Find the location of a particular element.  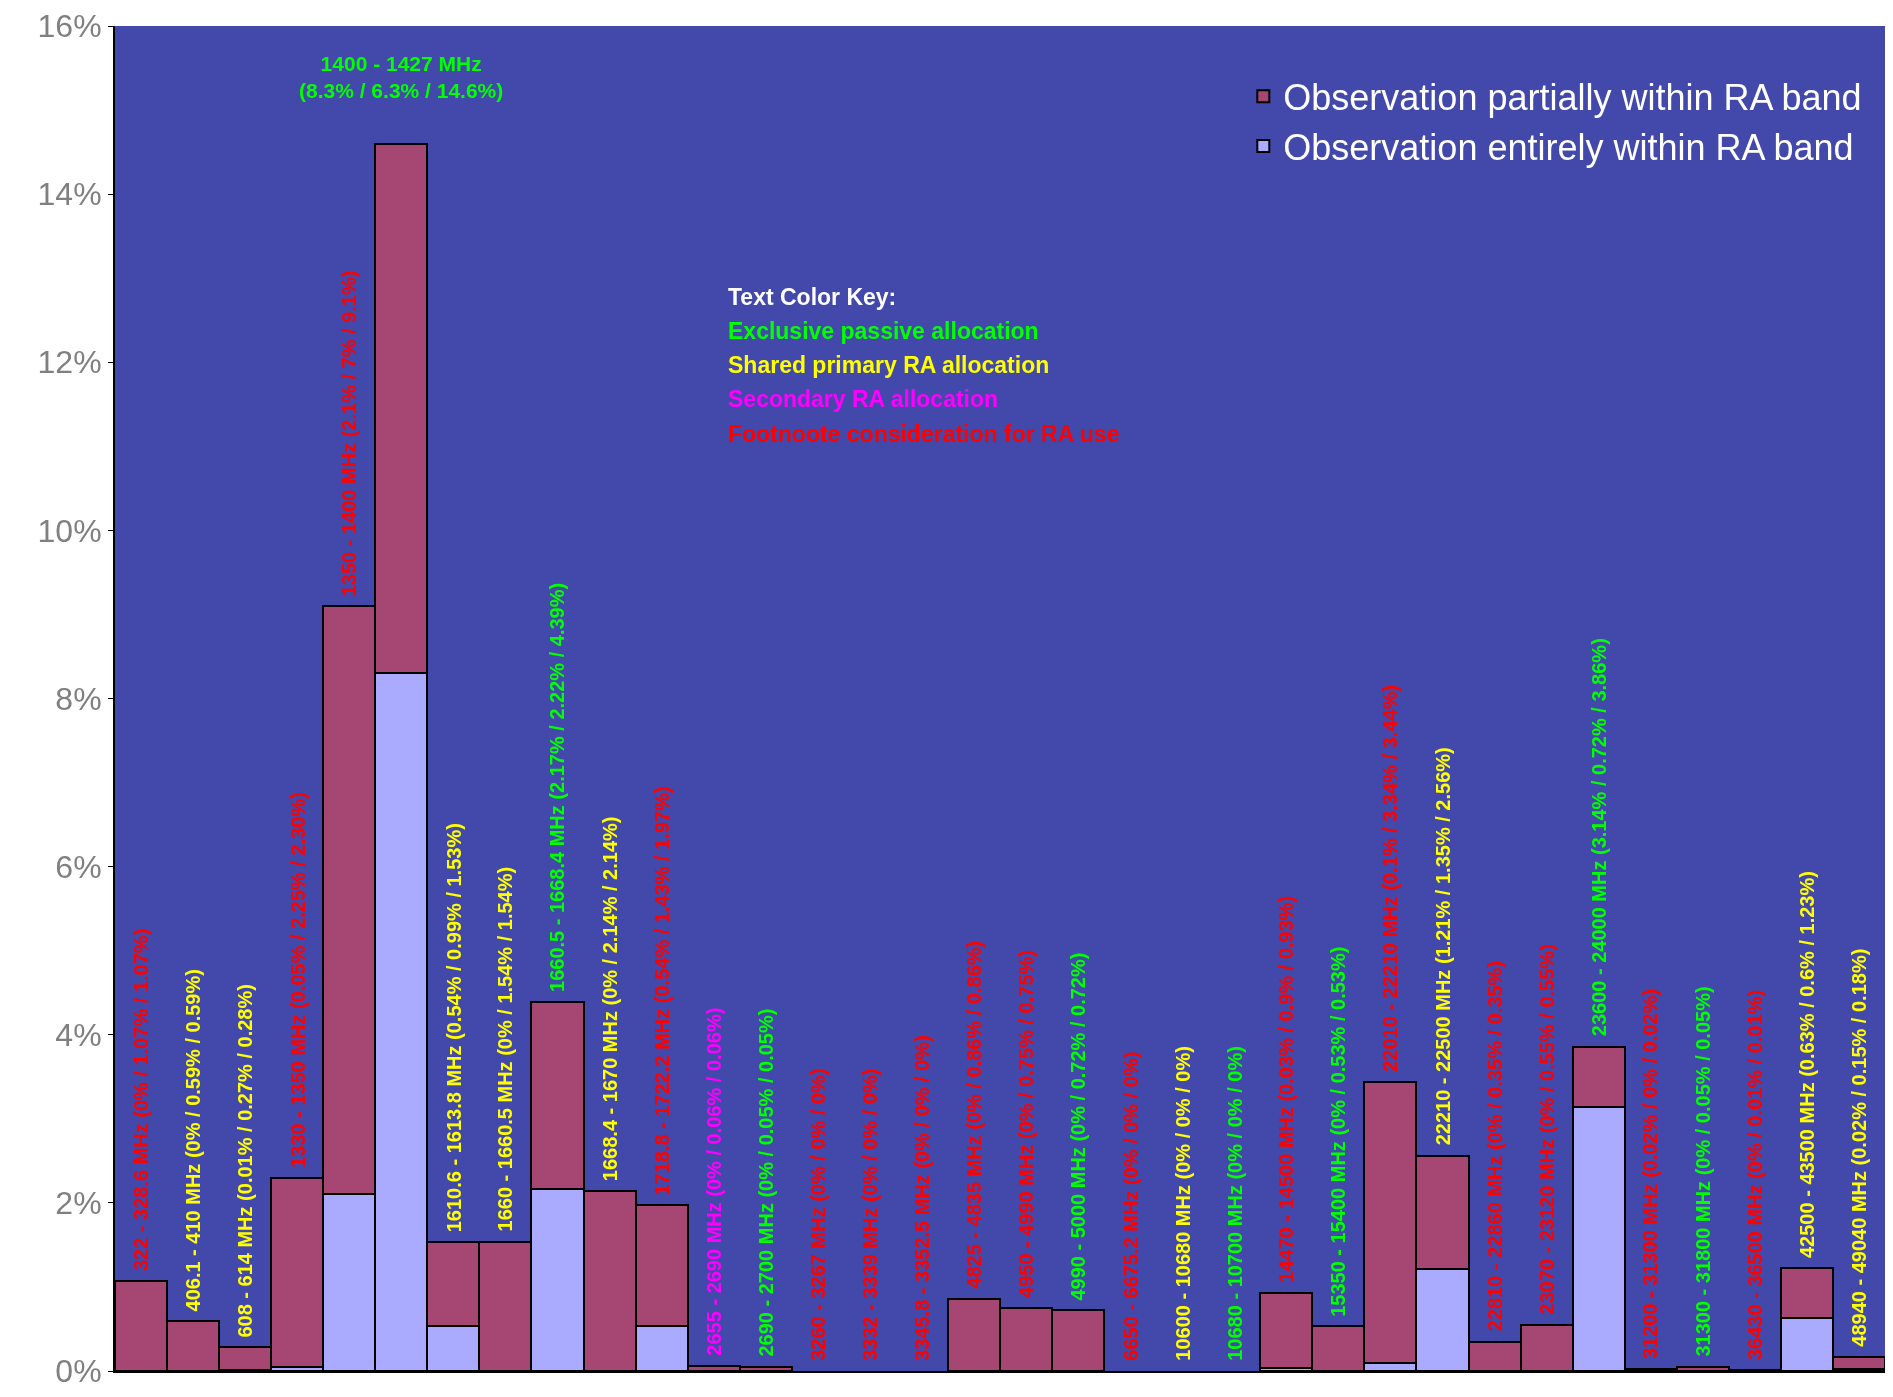

x-tick-label: 23070 - 23120 MHz (0% / 0.55% / 0.55%) is located at coordinates (1546, 1129).